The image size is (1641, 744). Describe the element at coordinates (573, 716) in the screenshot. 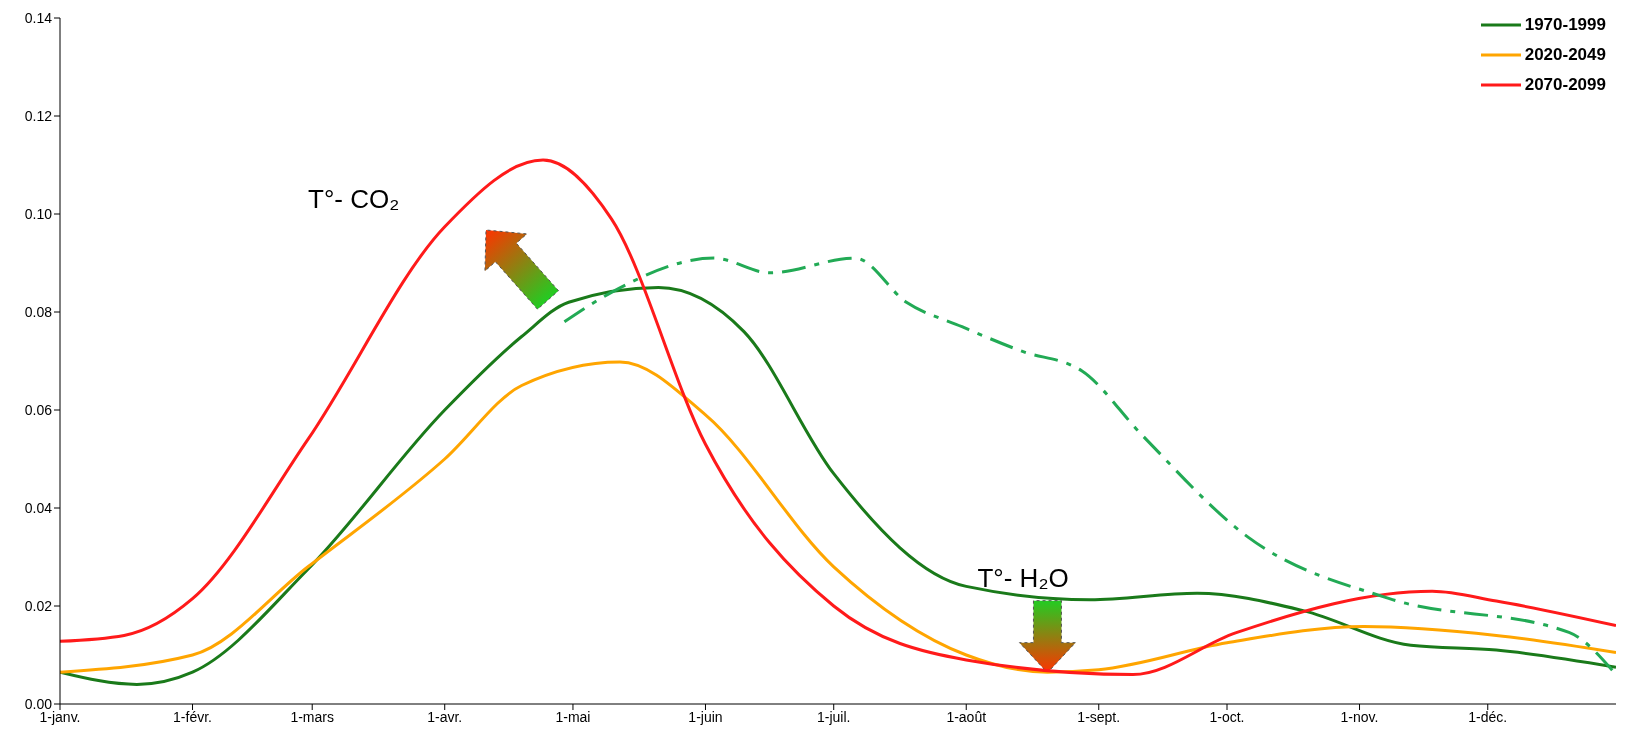

I see `x-tick-label: 1-mai` at that location.